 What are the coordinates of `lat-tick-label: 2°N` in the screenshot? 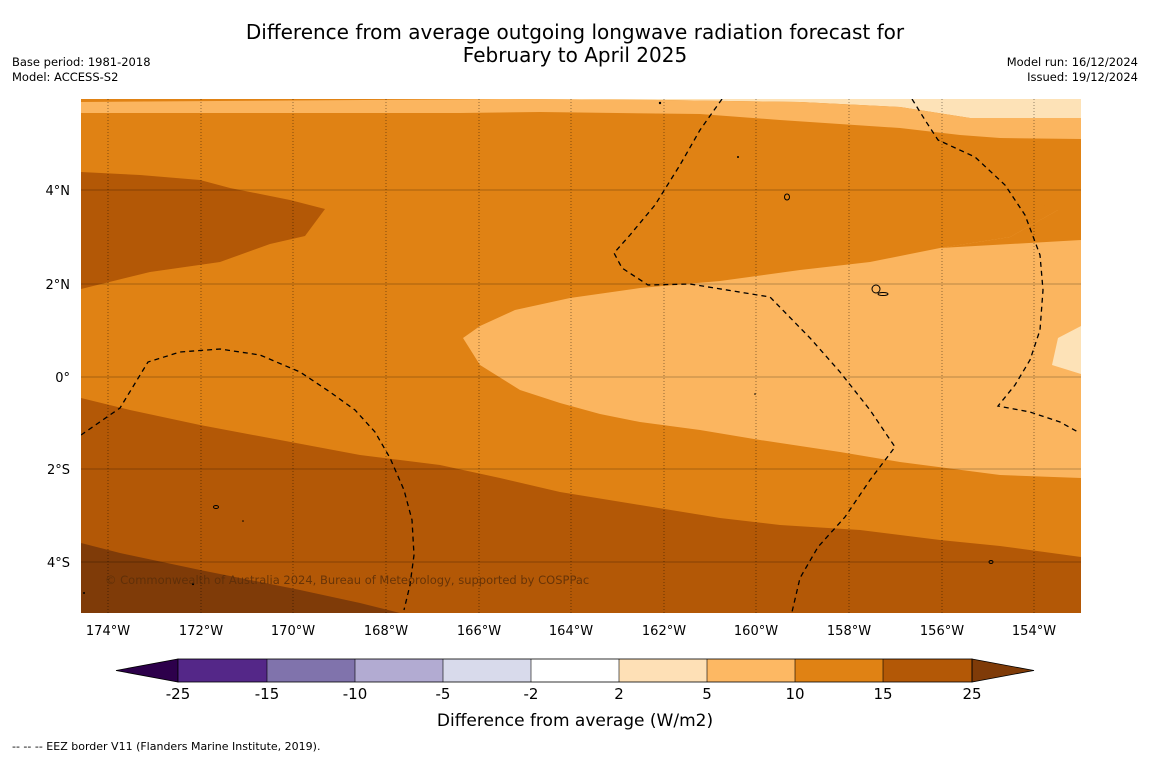 It's located at (58, 285).